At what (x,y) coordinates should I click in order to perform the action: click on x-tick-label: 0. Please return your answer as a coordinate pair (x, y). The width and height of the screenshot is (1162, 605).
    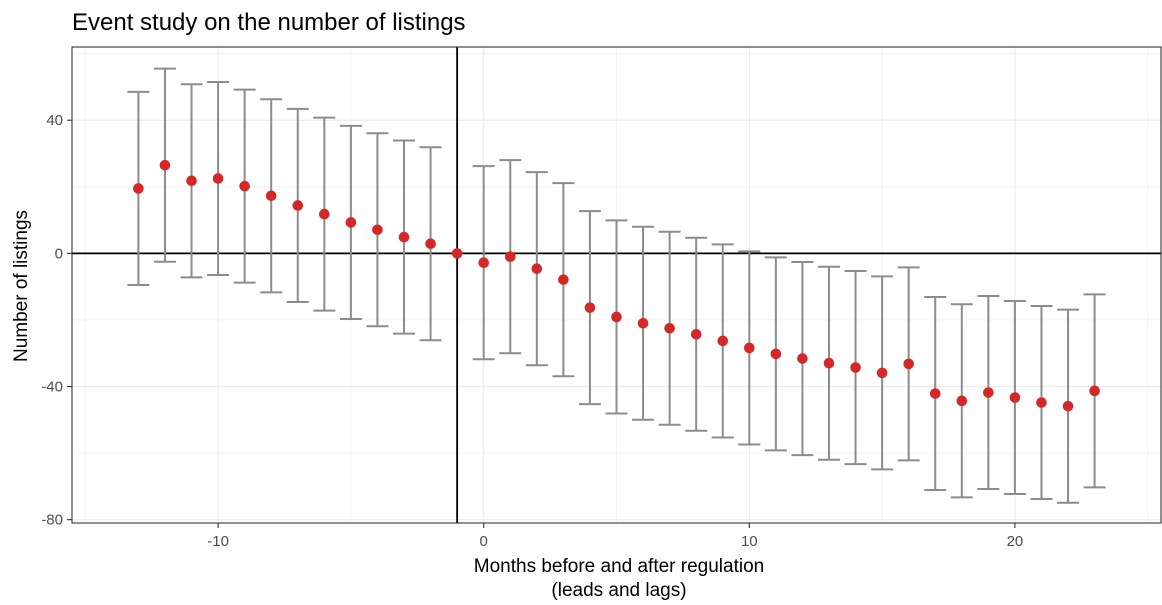
    Looking at the image, I should click on (484, 541).